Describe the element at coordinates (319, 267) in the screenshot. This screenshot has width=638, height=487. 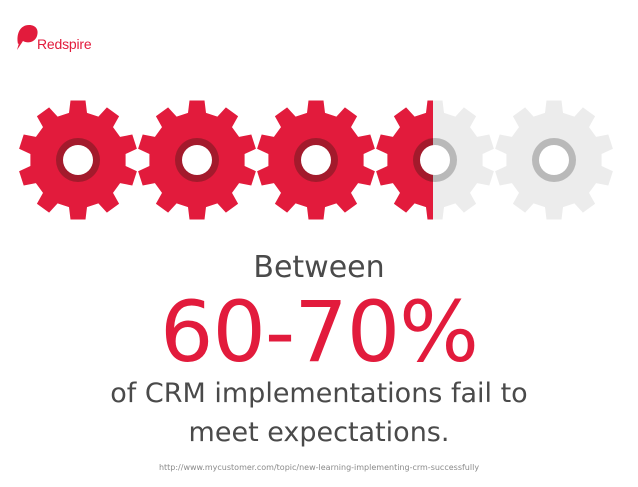
I see `intro-text: Between` at that location.